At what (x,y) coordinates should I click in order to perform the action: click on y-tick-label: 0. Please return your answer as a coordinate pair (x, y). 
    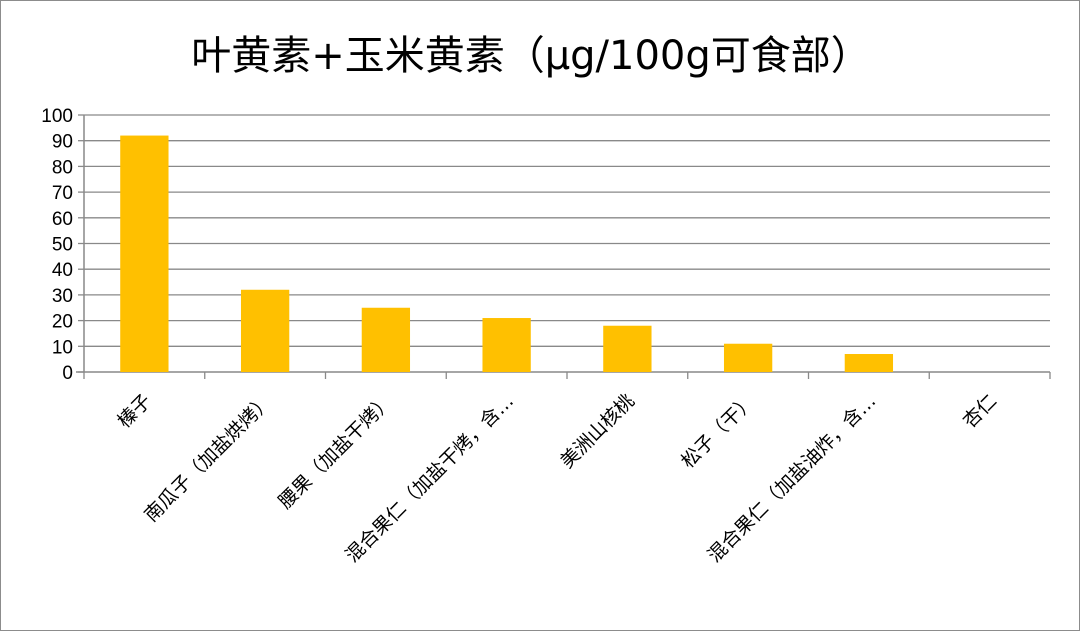
    Looking at the image, I should click on (67, 373).